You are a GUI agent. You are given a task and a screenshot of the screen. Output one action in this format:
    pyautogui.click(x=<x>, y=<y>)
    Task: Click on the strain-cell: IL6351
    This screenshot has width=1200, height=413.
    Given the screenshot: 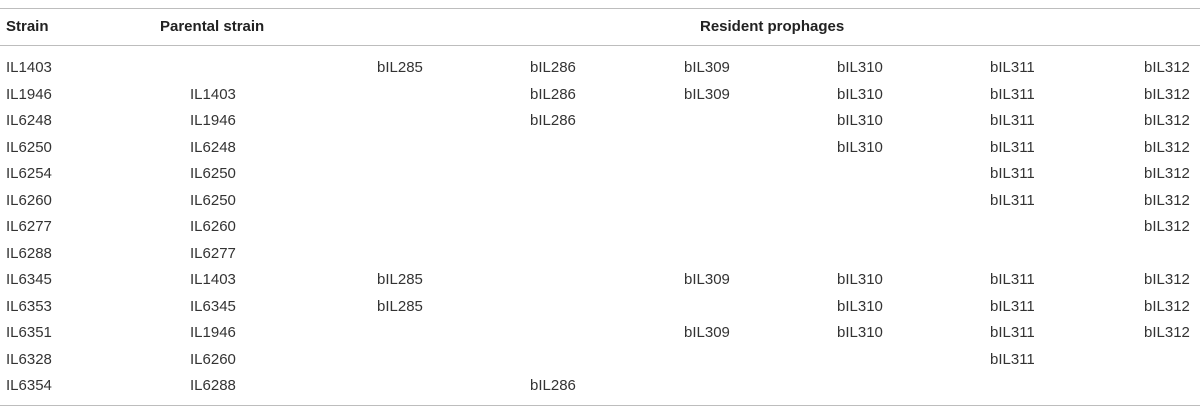 What is the action you would take?
    pyautogui.click(x=29, y=332)
    